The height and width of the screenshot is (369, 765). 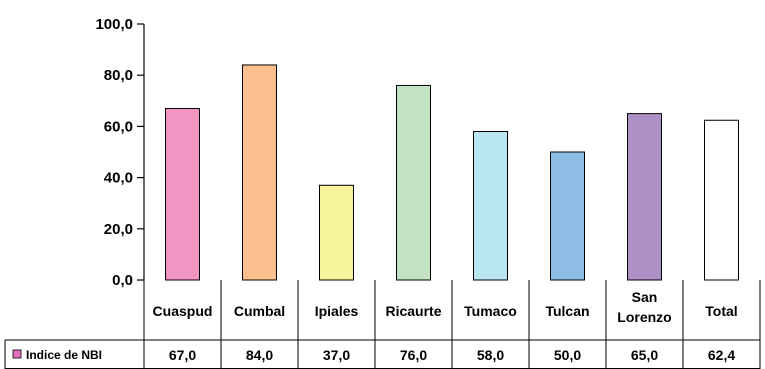 What do you see at coordinates (644, 197) in the screenshot?
I see `bar-san-lorenzo` at bounding box center [644, 197].